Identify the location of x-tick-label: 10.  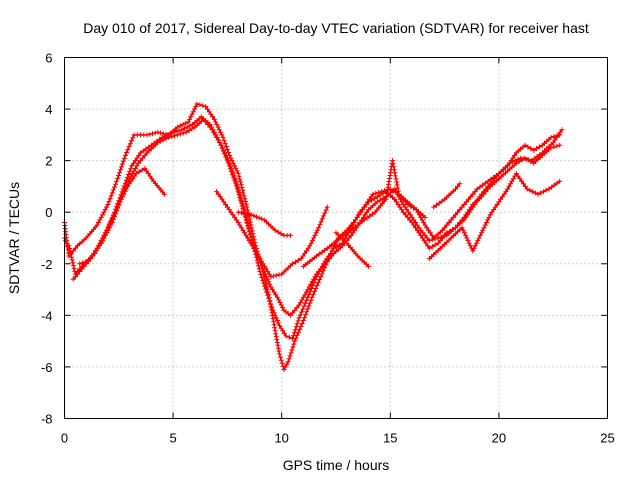
(281, 438).